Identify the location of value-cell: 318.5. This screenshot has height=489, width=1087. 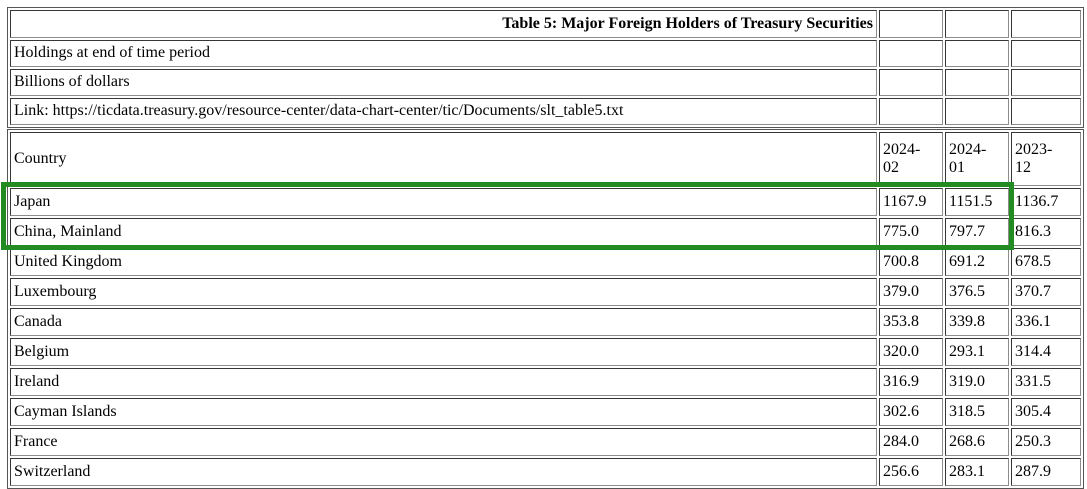
(977, 412).